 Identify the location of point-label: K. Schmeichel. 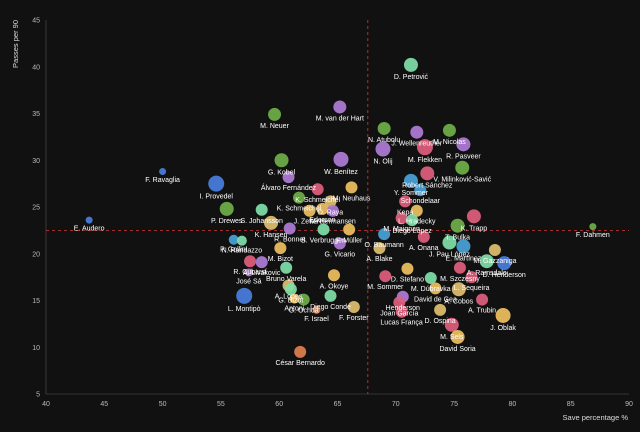
(317, 200).